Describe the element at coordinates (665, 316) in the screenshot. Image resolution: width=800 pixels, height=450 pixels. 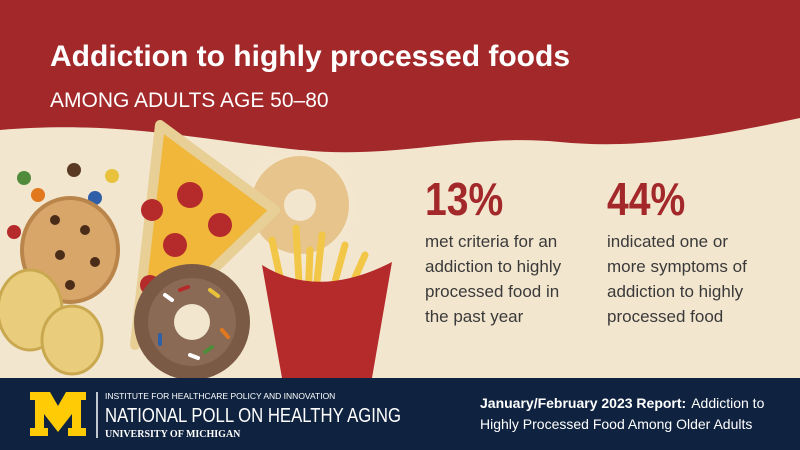
I see `stat-text: processed food` at that location.